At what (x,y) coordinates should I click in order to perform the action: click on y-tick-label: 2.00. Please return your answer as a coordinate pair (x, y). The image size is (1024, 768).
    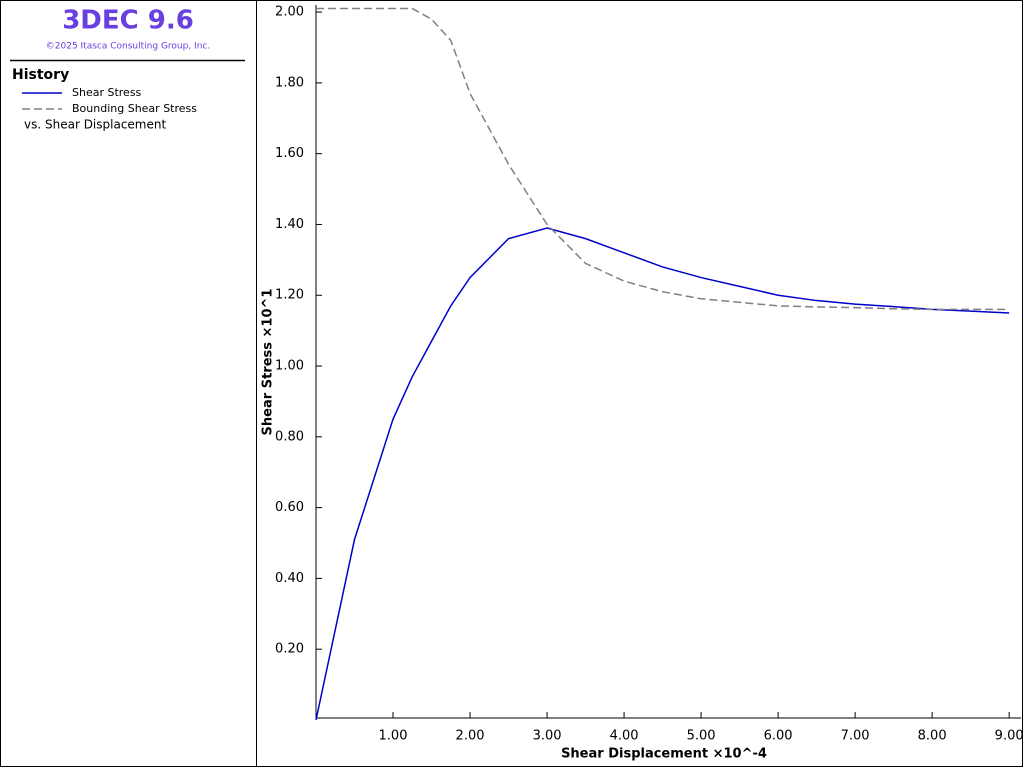
    Looking at the image, I should click on (289, 12).